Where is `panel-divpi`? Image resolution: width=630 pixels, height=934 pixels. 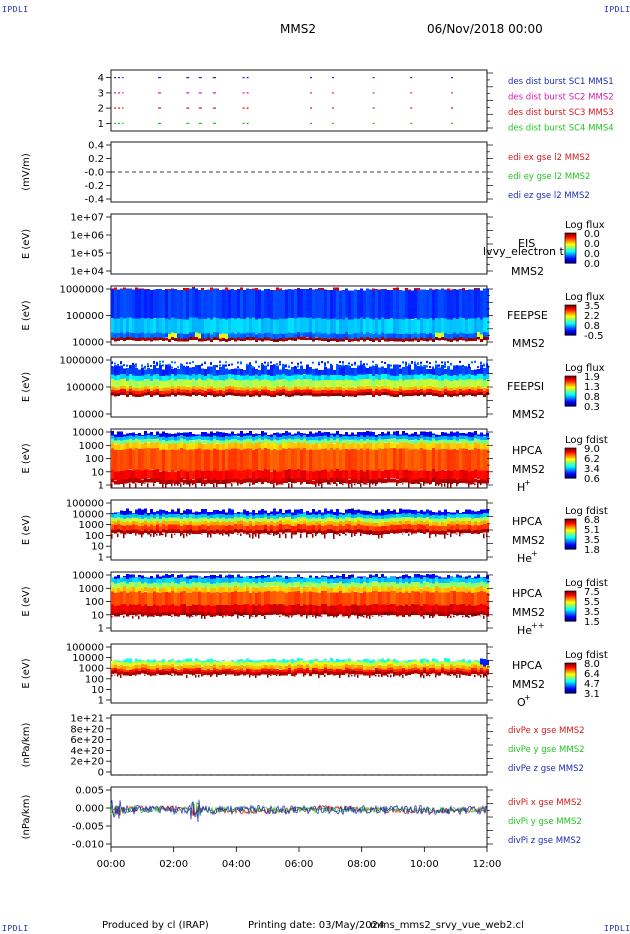 panel-divpi is located at coordinates (299, 817).